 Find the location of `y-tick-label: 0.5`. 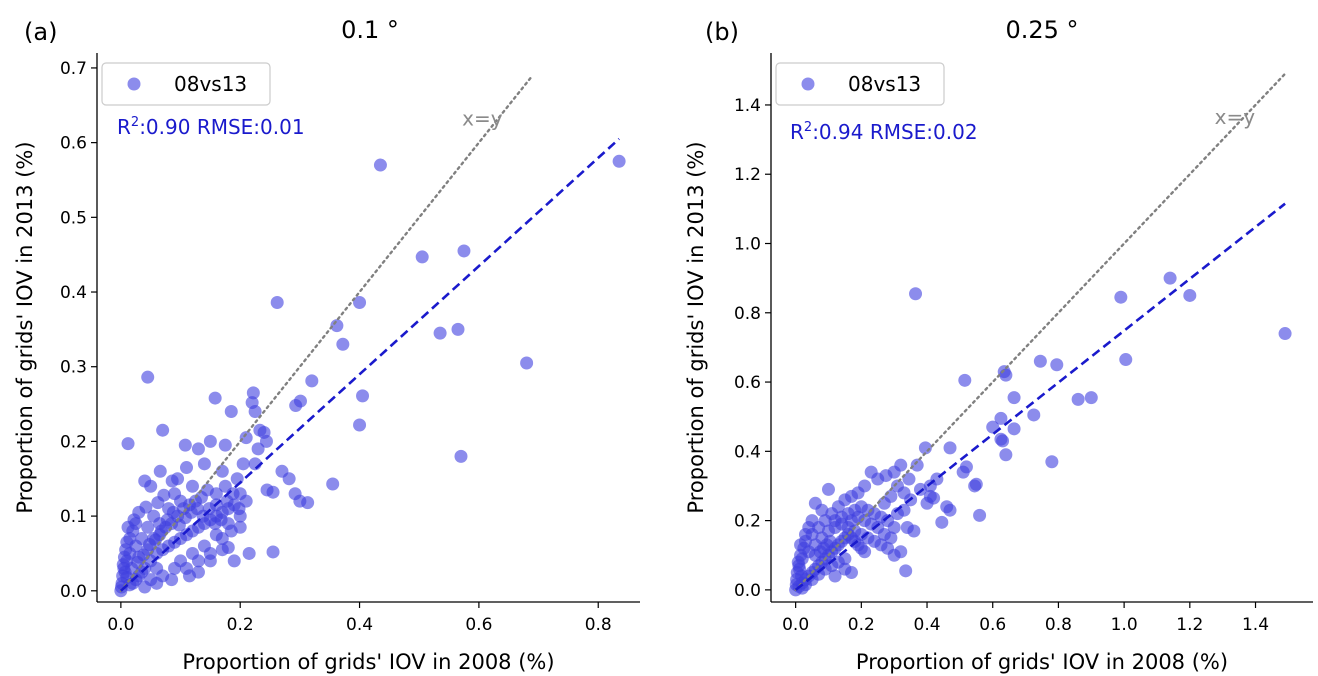

y-tick-label: 0.5 is located at coordinates (73, 218).